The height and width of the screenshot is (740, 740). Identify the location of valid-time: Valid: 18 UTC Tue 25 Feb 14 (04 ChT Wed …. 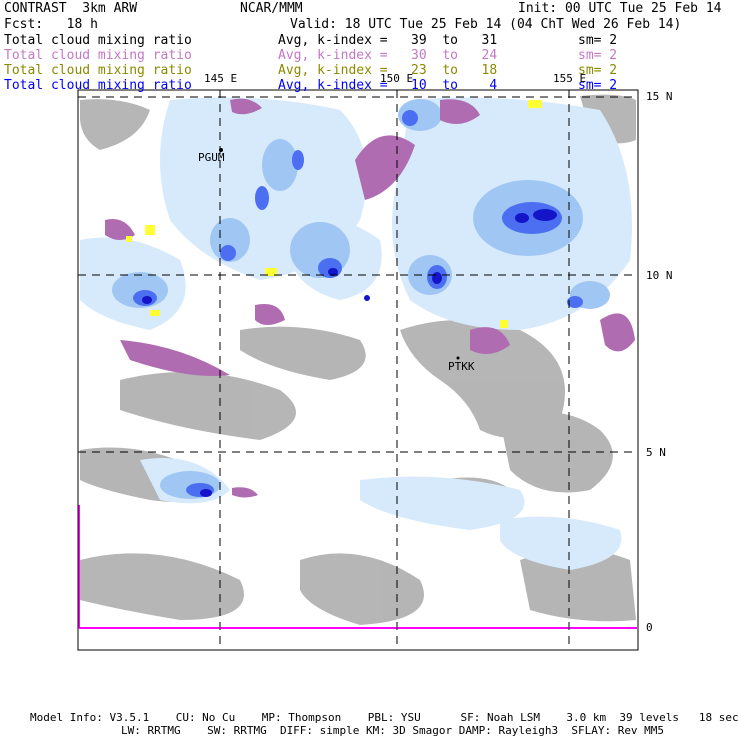
(486, 24).